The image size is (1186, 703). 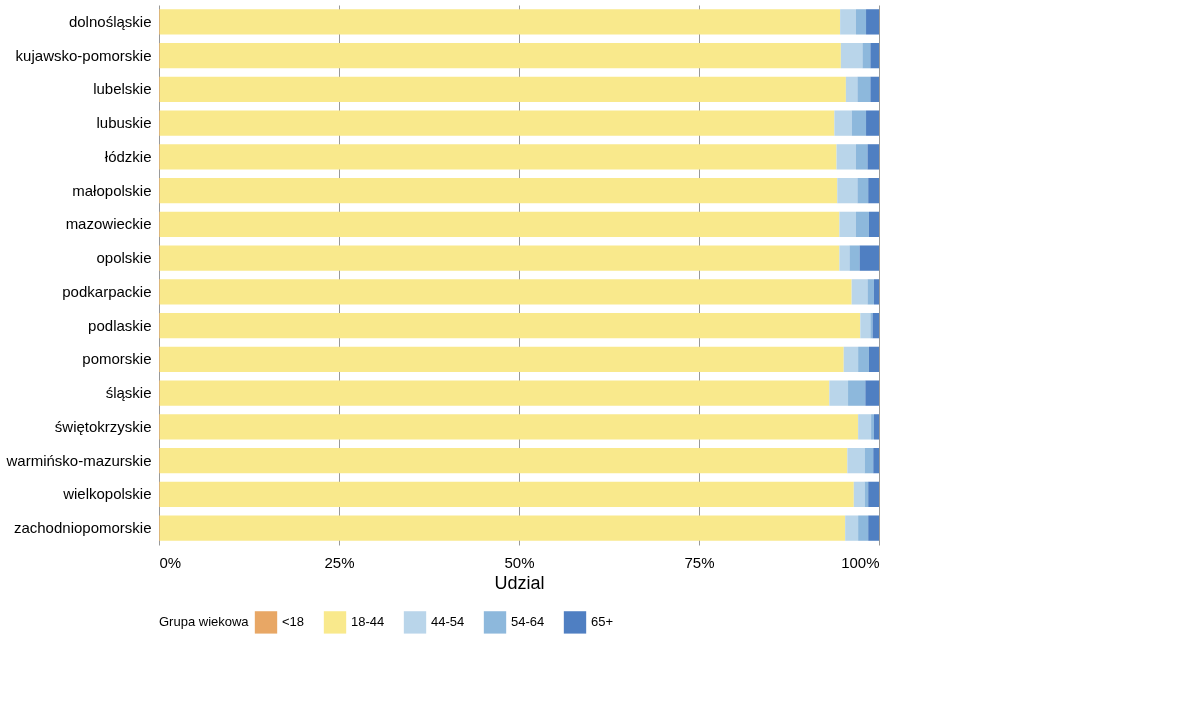 What do you see at coordinates (128, 393) in the screenshot?
I see `y-tick-label: śląskie` at bounding box center [128, 393].